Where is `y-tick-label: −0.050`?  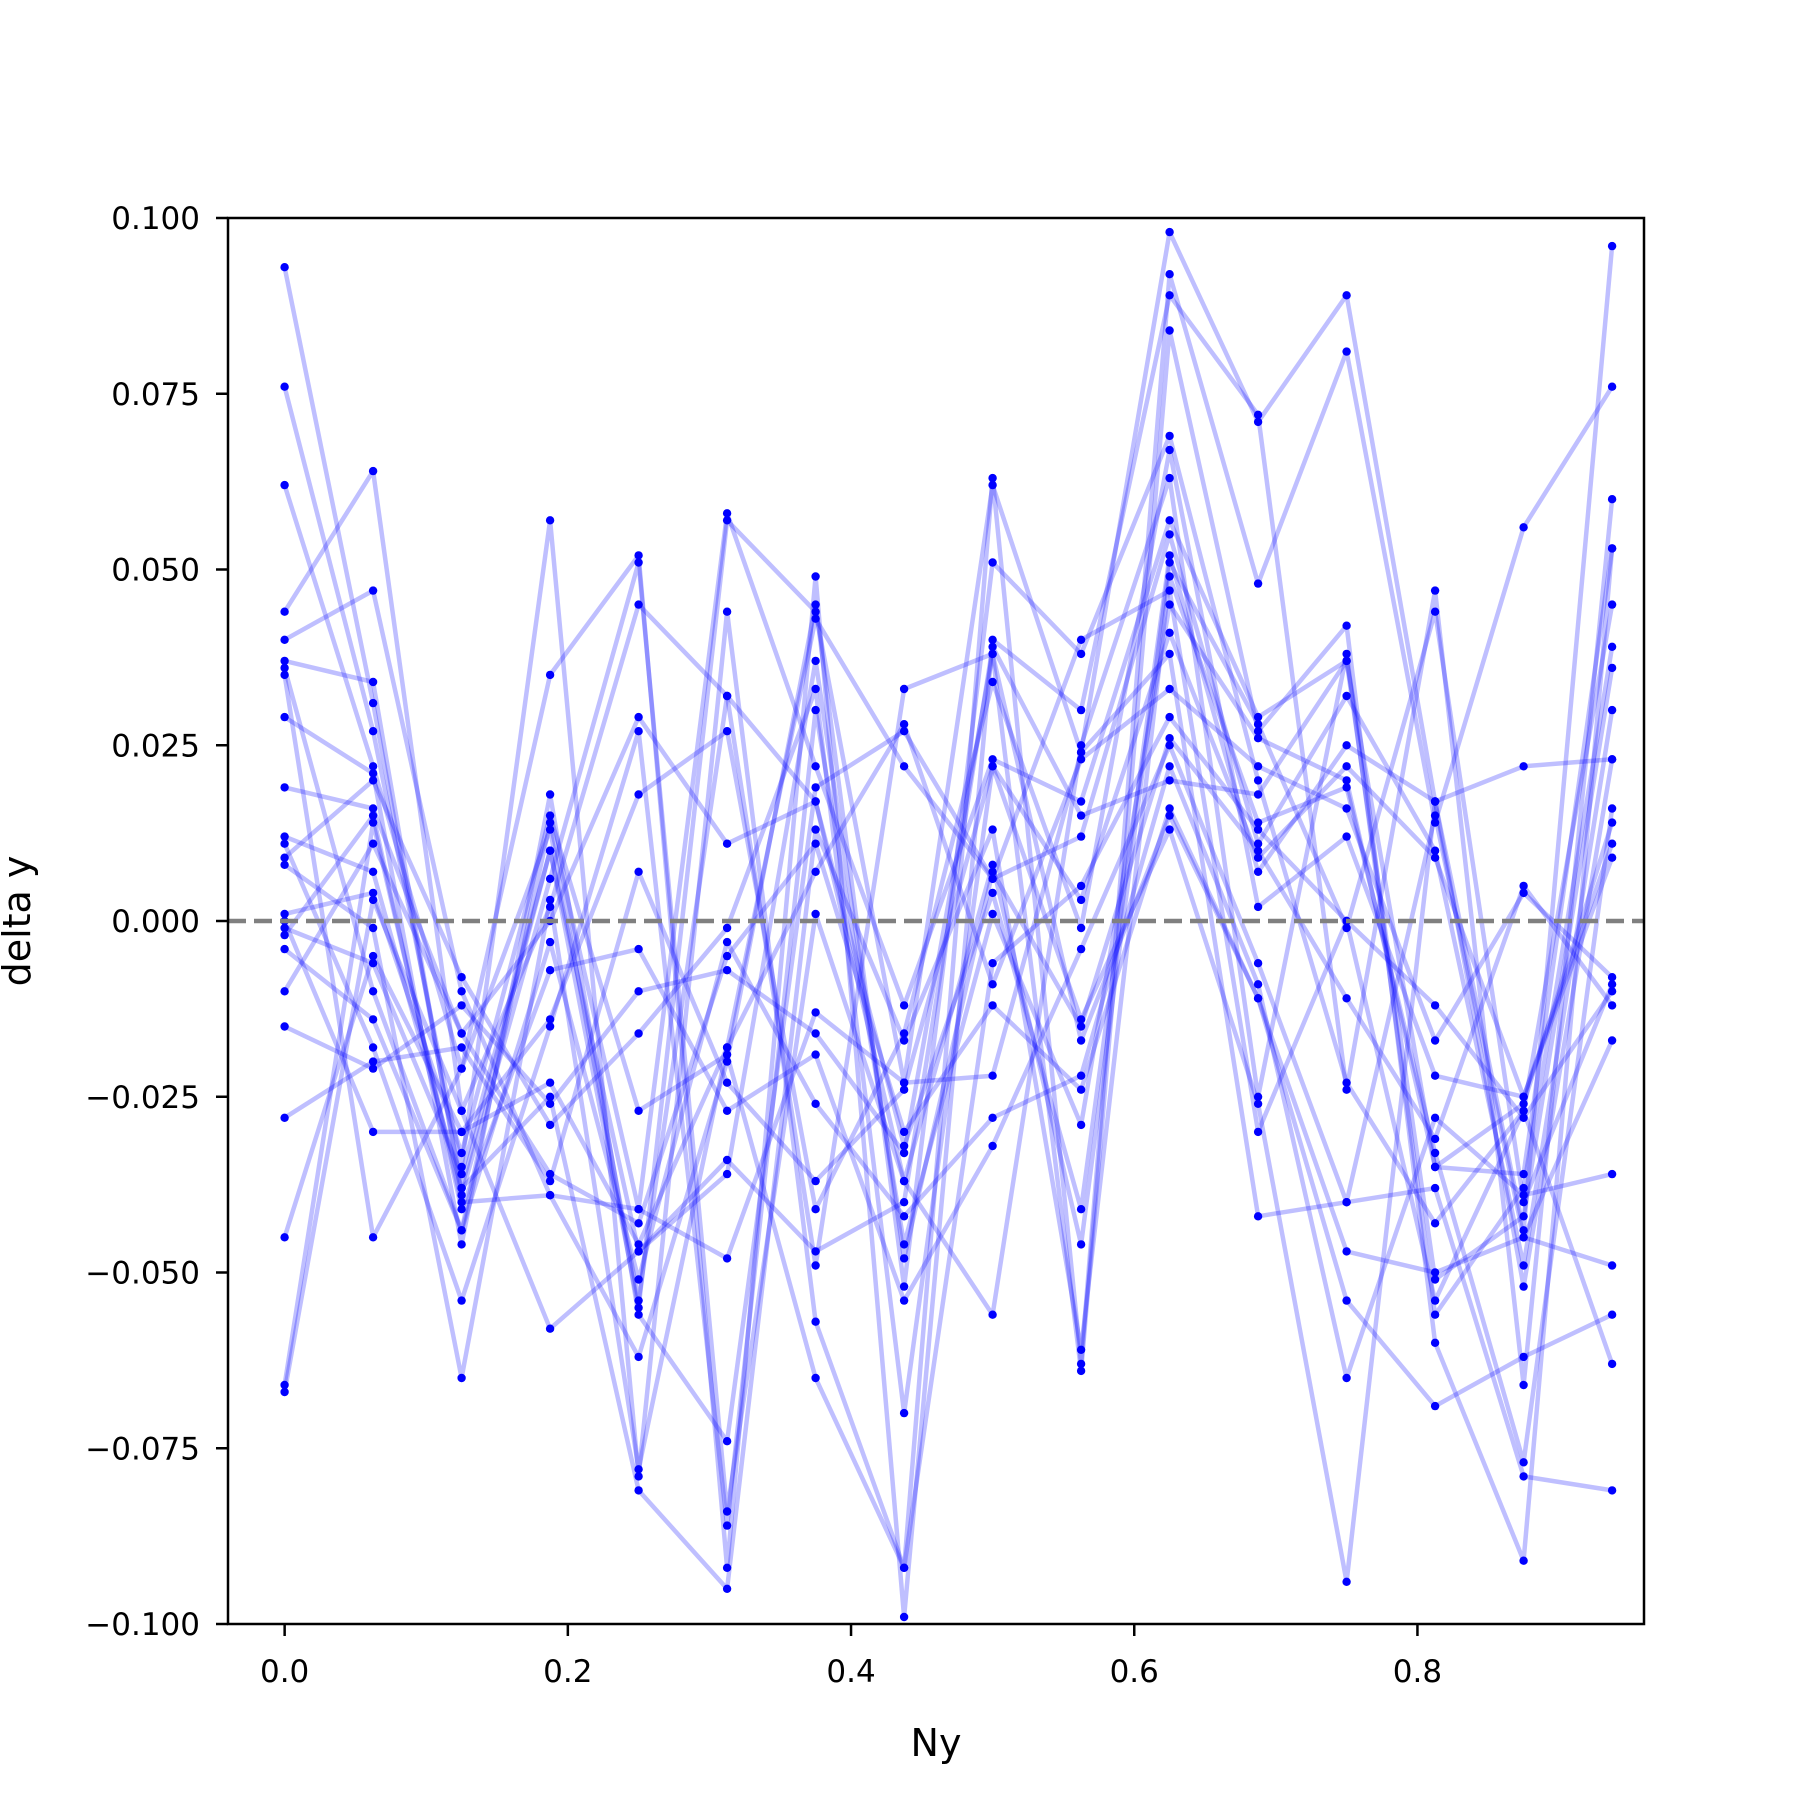
y-tick-label: −0.050 is located at coordinates (142, 1274).